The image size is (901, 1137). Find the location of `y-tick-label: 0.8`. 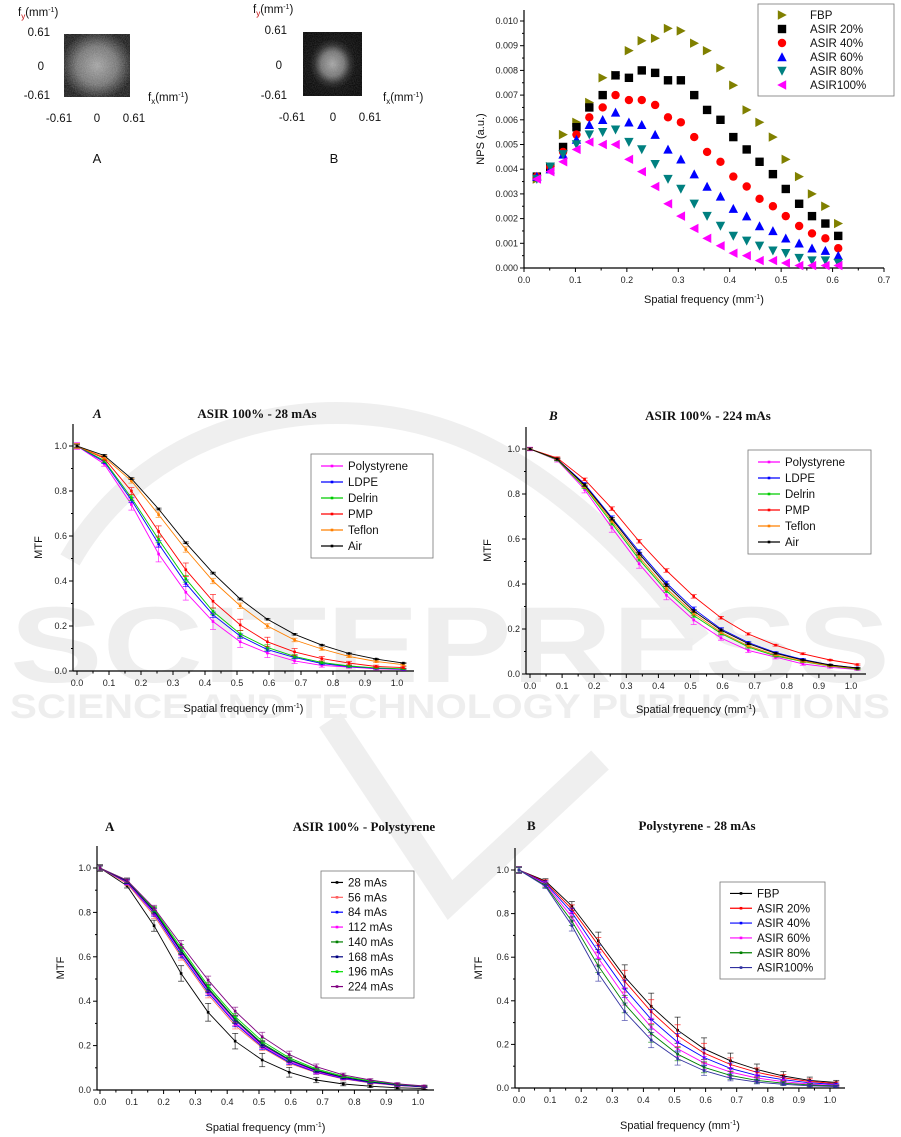

y-tick-label: 0.8 is located at coordinates (60, 491).